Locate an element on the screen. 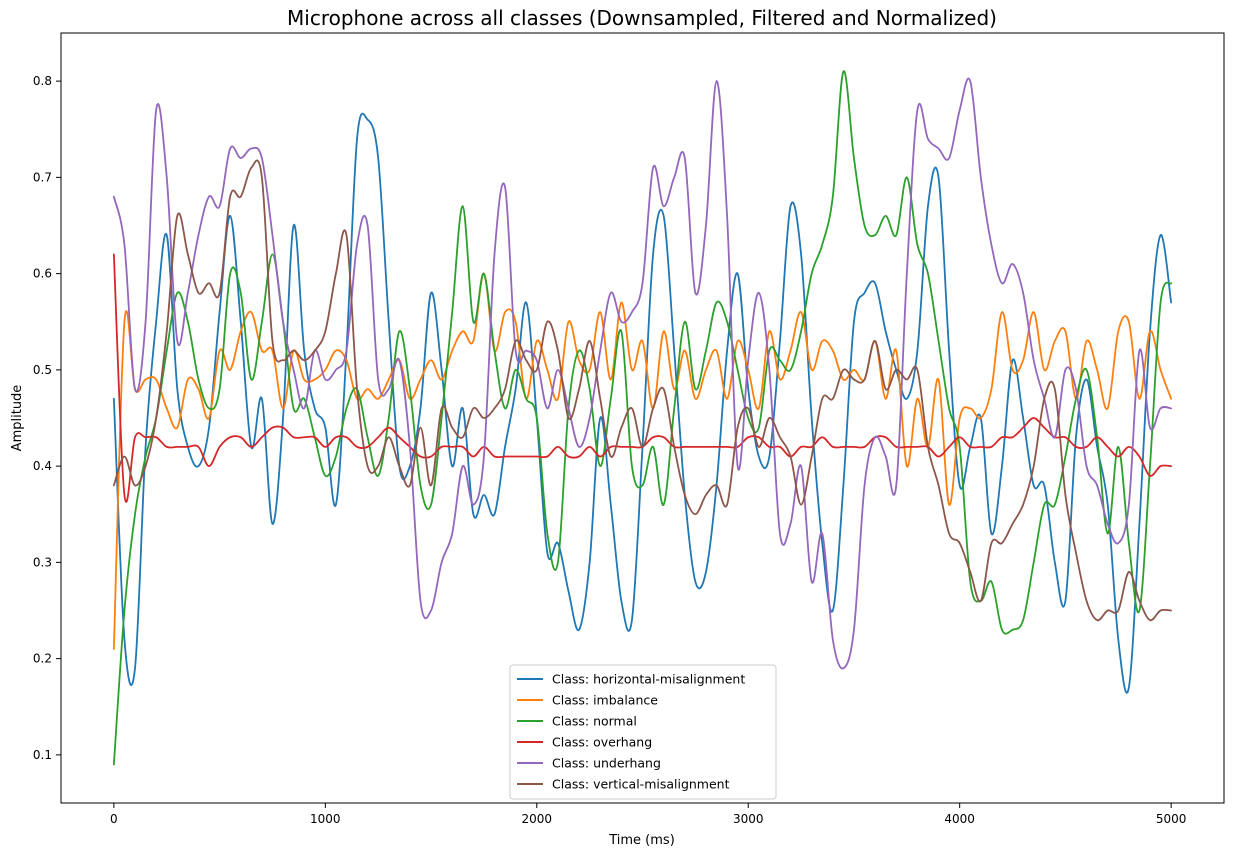 The width and height of the screenshot is (1233, 861). legend-label: Class: vertical-misalignment is located at coordinates (641, 784).